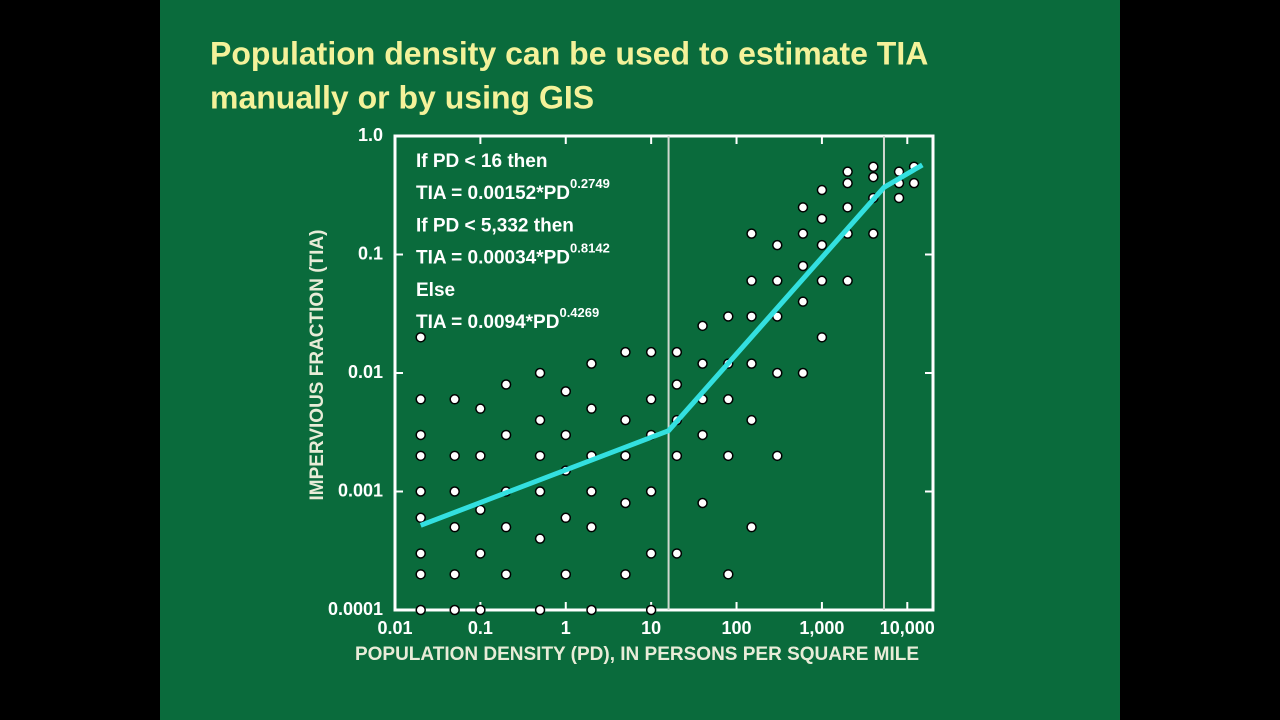 The height and width of the screenshot is (720, 1280). What do you see at coordinates (566, 628) in the screenshot?
I see `x-tick-label: 1` at bounding box center [566, 628].